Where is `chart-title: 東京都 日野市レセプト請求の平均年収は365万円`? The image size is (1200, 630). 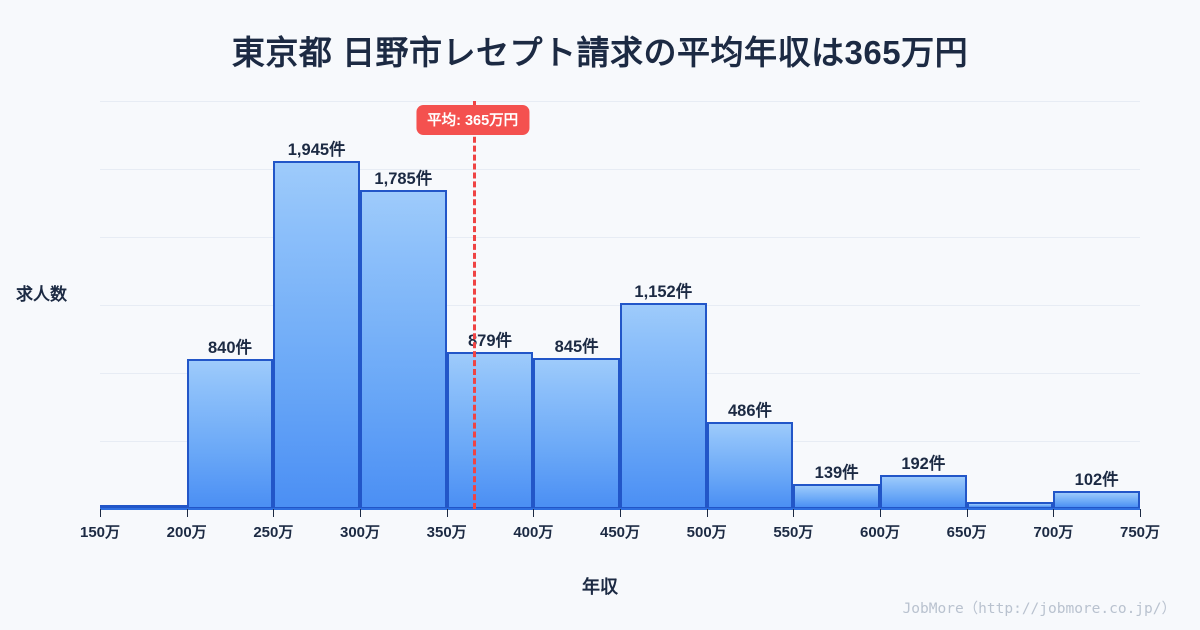
chart-title: 東京都 日野市レセプト請求の平均年収は365万円 is located at coordinates (600, 52).